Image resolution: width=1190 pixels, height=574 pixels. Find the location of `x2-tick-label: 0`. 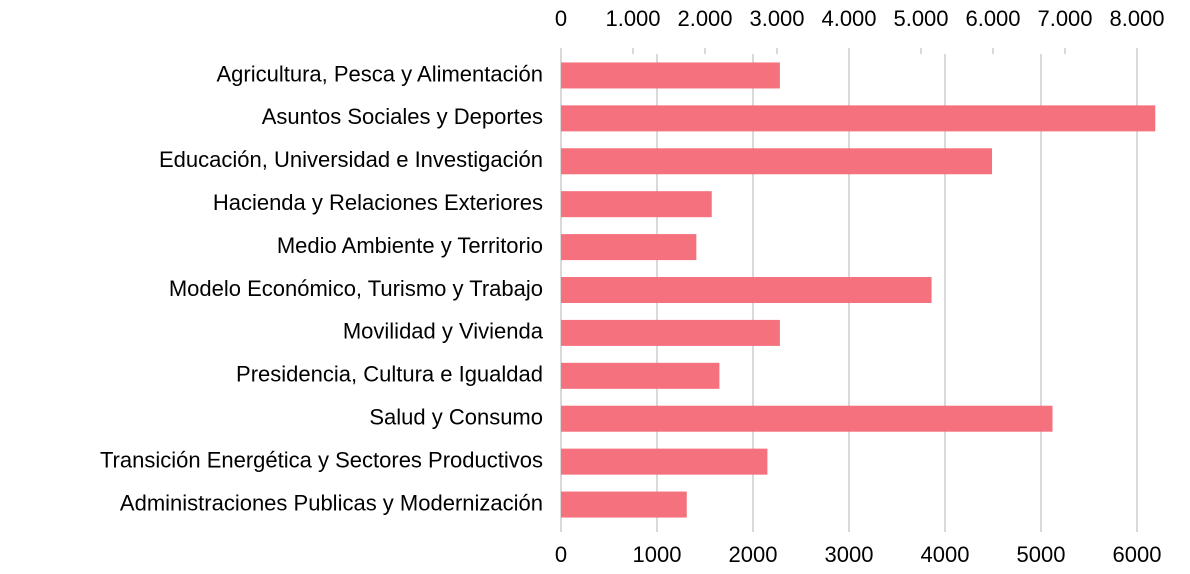

x2-tick-label: 0 is located at coordinates (561, 18).